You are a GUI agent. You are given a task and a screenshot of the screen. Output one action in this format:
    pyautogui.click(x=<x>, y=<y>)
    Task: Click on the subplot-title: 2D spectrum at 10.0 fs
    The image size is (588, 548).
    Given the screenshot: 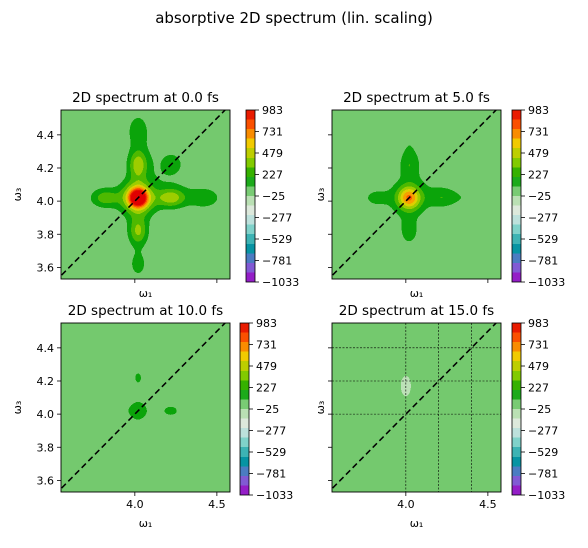 What is the action you would take?
    pyautogui.click(x=145, y=311)
    